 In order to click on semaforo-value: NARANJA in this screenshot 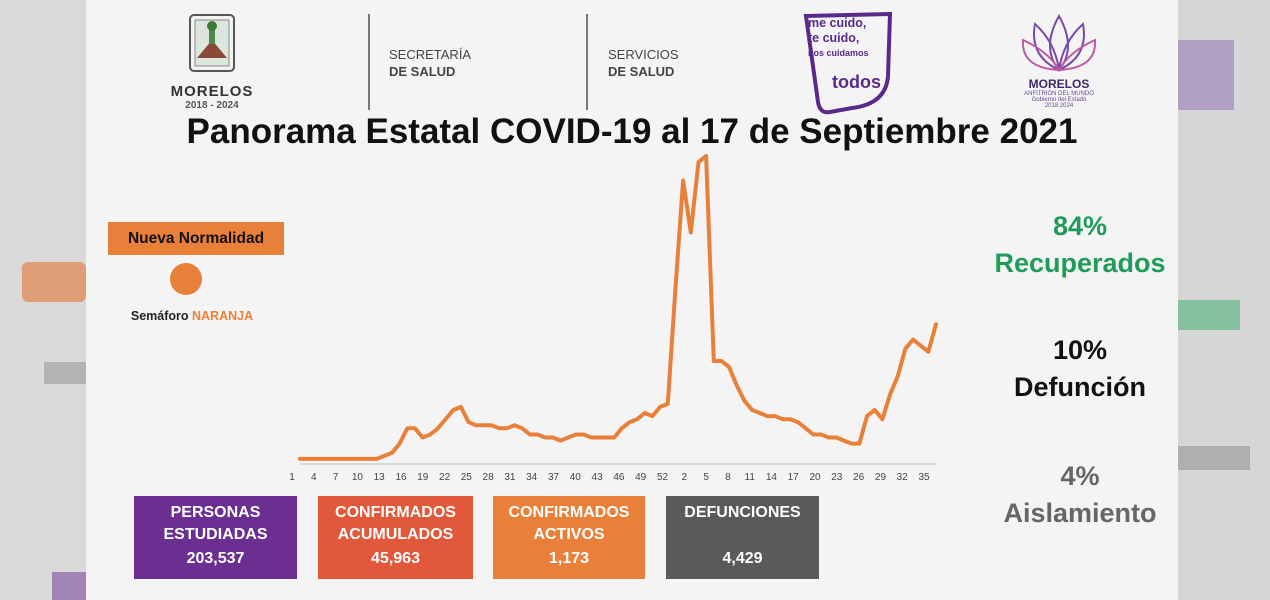, I will do `click(223, 316)`.